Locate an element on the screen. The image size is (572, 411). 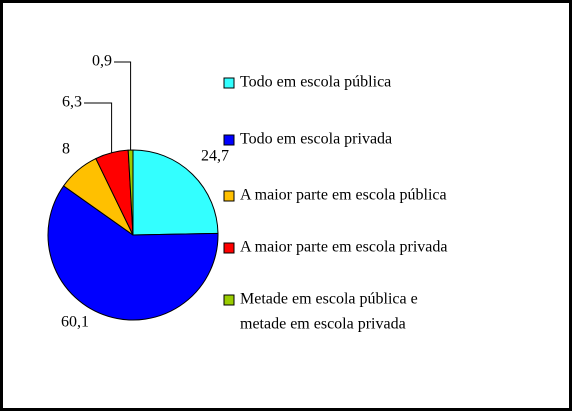
legend-label: A maior parte em escola privada is located at coordinates (343, 247).